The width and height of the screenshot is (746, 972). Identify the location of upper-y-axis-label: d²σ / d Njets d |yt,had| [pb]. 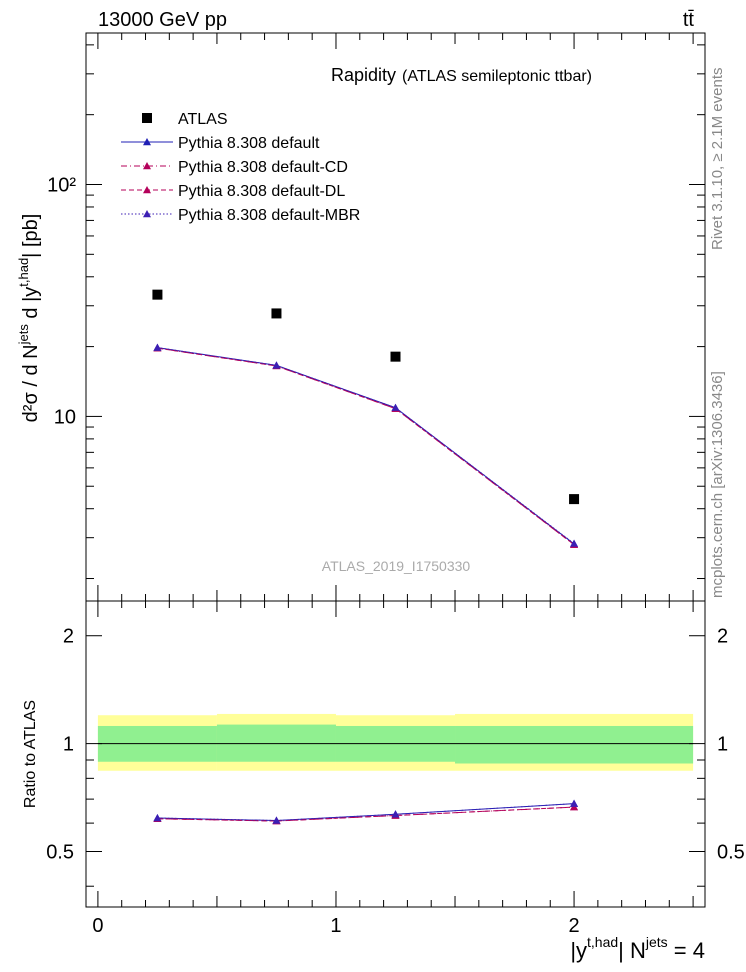
(29, 318).